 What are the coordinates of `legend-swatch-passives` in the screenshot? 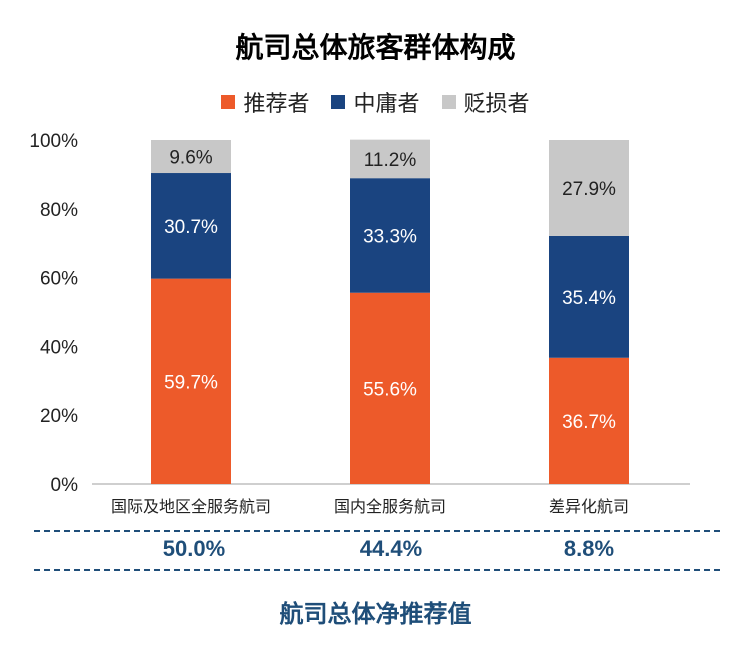 It's located at (338, 102).